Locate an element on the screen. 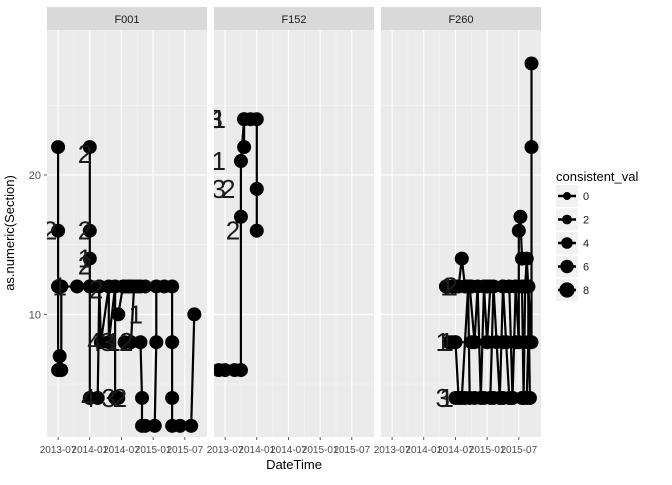 Image resolution: width=672 pixels, height=485 pixels. legend: consistent_val 0 2 4 6 8 is located at coordinates (597, 235).